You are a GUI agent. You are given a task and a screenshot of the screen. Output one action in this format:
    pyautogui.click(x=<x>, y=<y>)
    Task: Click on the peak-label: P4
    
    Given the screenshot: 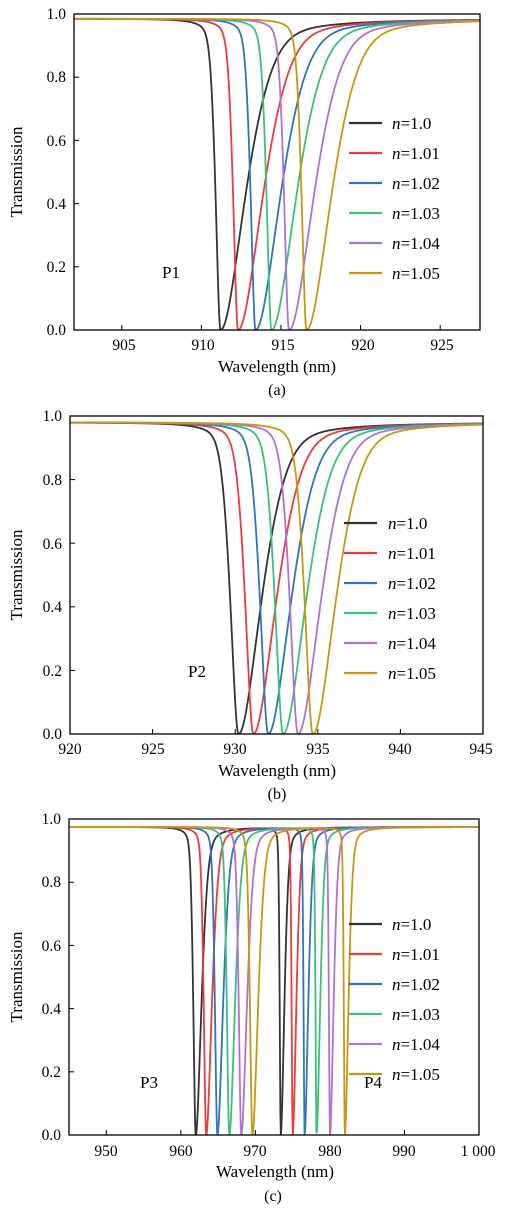 What is the action you would take?
    pyautogui.click(x=373, y=1082)
    